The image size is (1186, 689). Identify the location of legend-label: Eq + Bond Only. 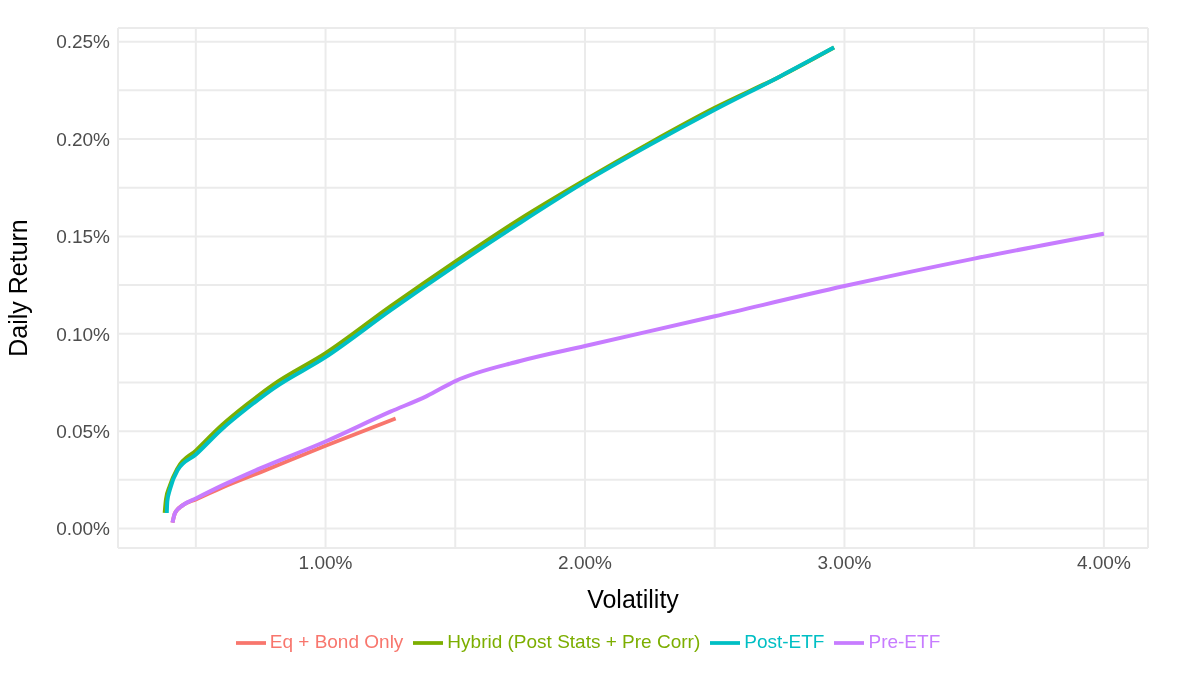
(336, 642).